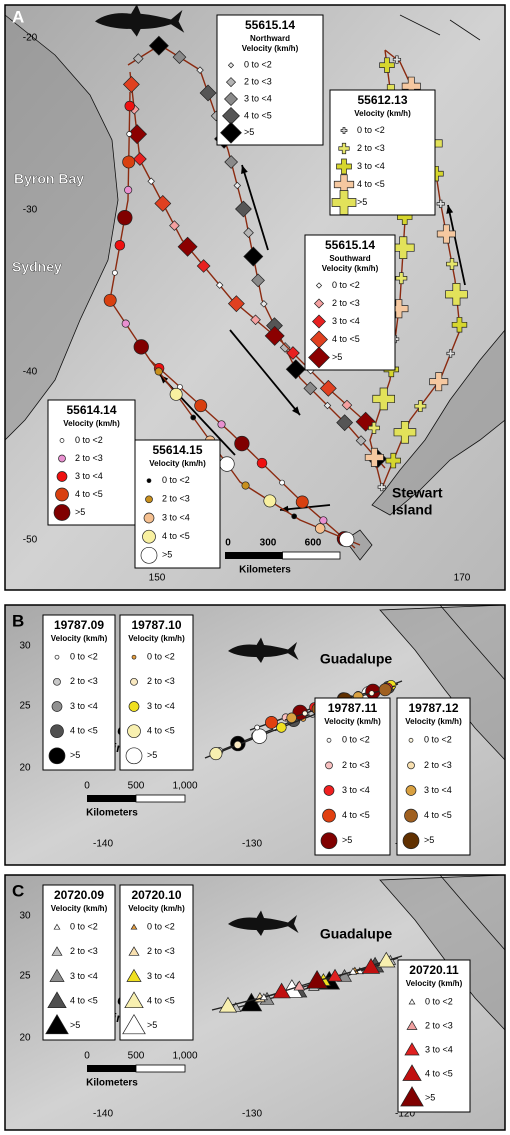  Describe the element at coordinates (30, 210) in the screenshot. I see `latitude-label: -30` at that location.